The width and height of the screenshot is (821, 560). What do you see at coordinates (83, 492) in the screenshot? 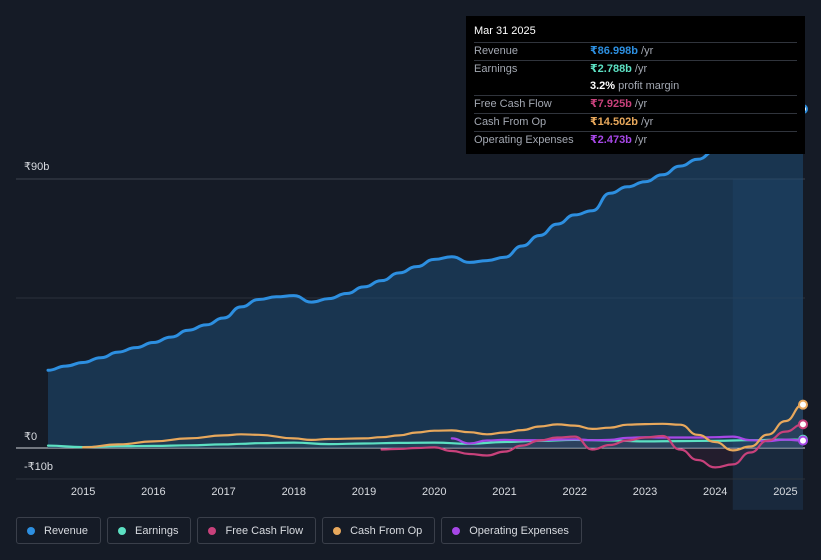
I see `x-tick-label: 2015` at bounding box center [83, 492].